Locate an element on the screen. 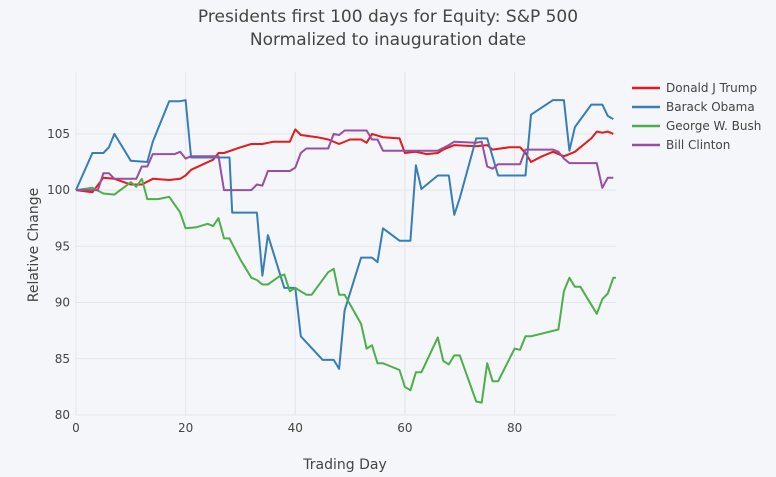 This screenshot has width=776, height=477. x-tick-label: 80 is located at coordinates (514, 428).